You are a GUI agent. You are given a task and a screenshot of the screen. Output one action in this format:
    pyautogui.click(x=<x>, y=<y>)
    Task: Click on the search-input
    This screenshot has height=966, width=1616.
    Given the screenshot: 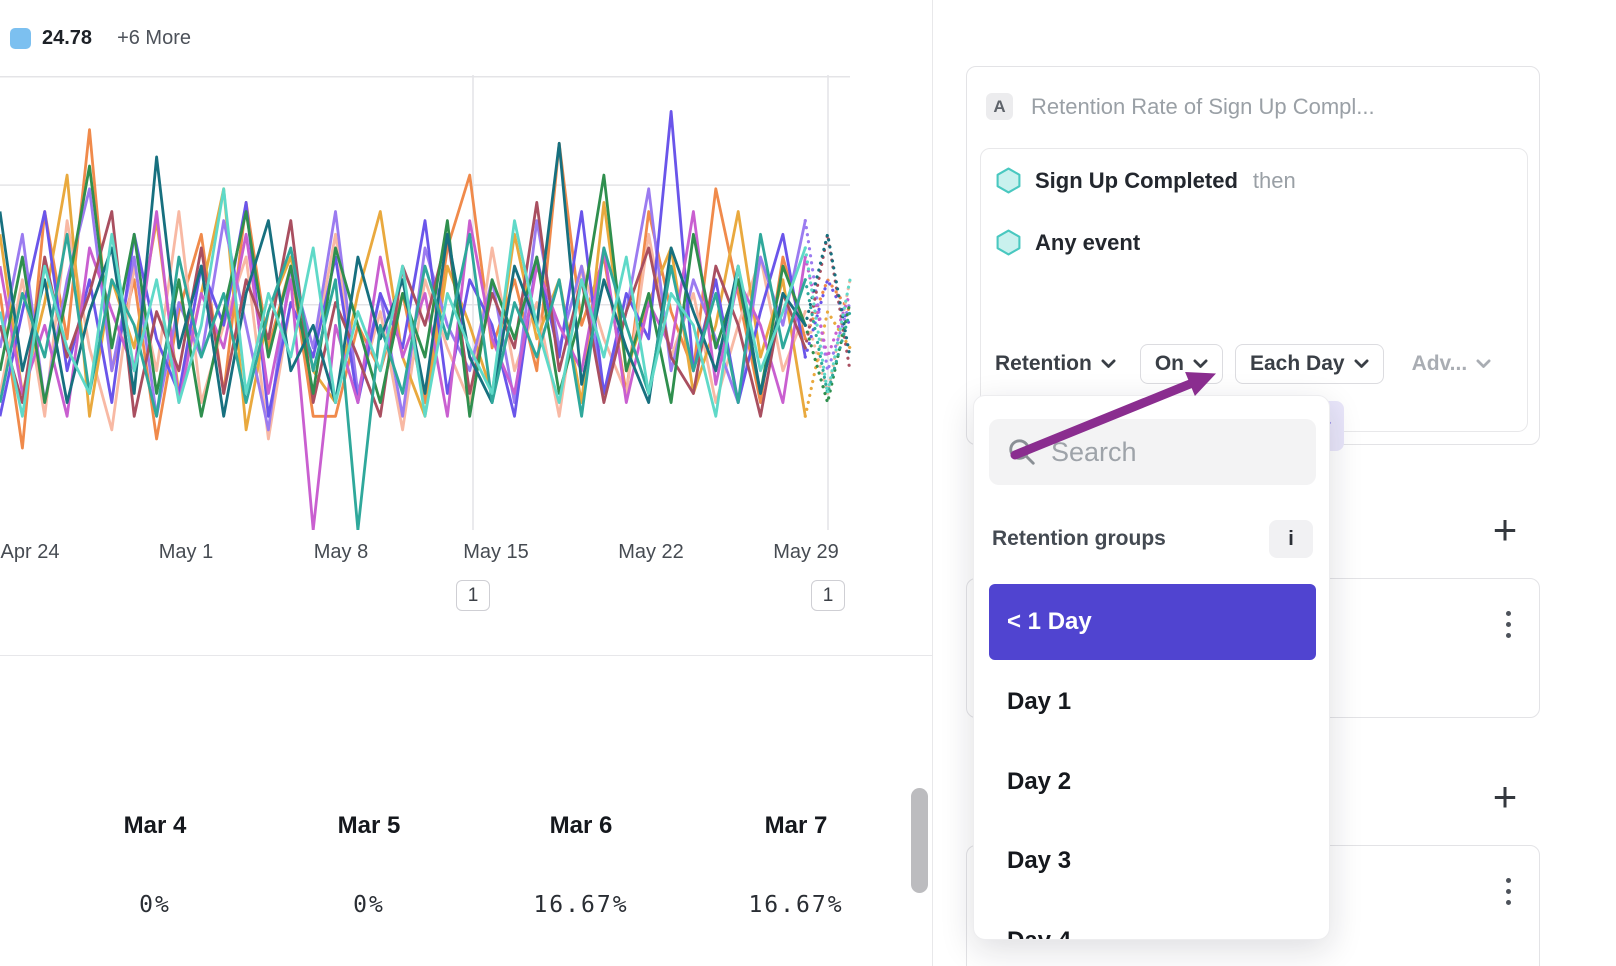 What is the action you would take?
    pyautogui.click(x=1171, y=452)
    